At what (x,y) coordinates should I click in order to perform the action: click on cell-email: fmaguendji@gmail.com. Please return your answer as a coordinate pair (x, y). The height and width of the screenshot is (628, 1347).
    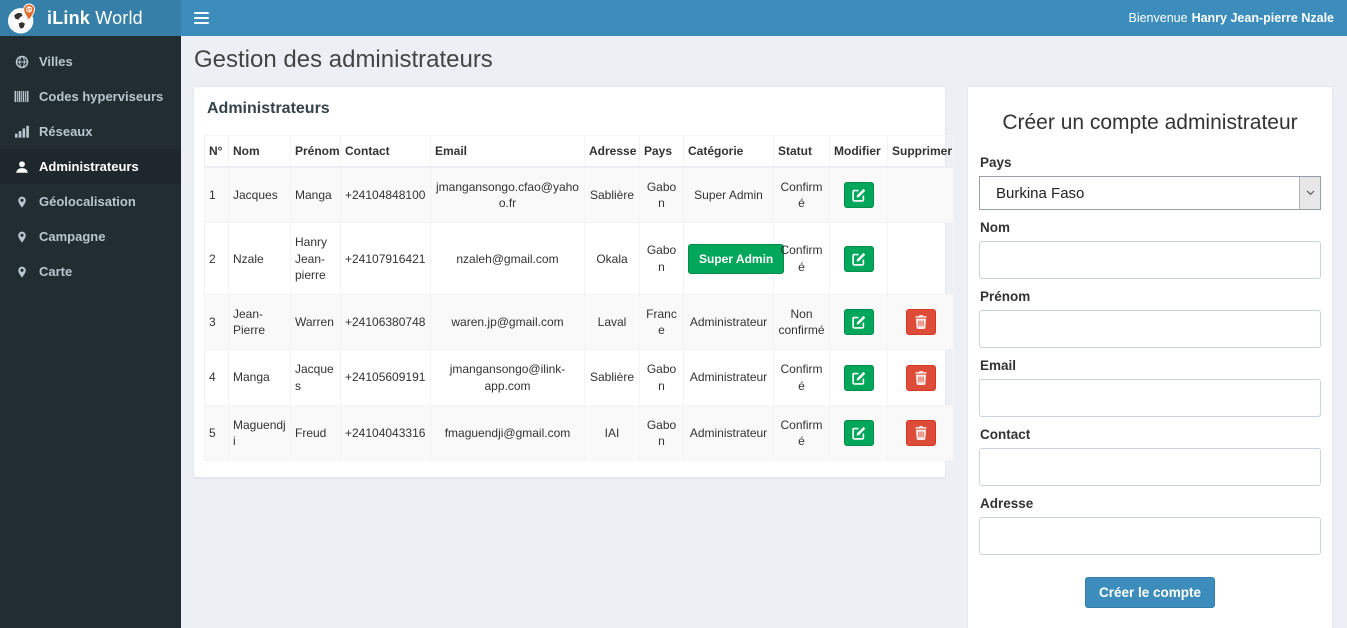
    Looking at the image, I should click on (507, 433).